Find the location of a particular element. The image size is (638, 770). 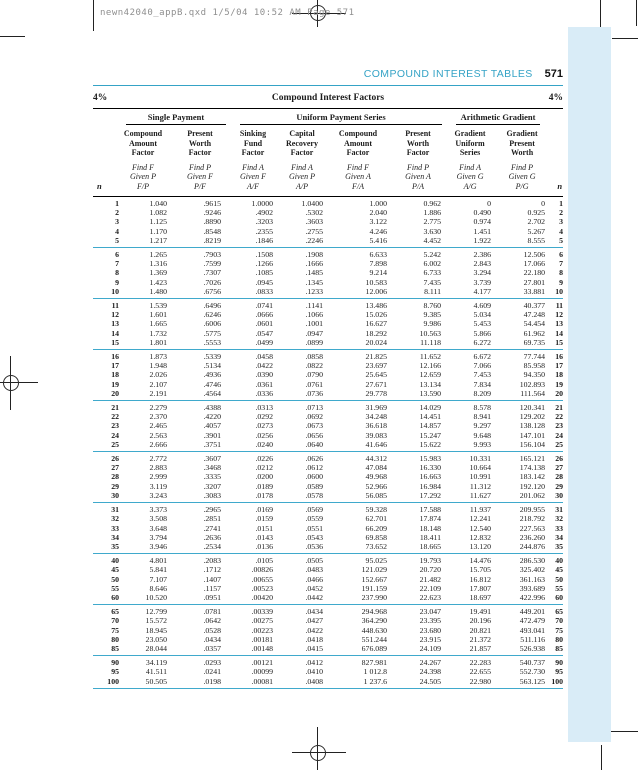

cell-ag: 0.974 is located at coordinates (482, 222).